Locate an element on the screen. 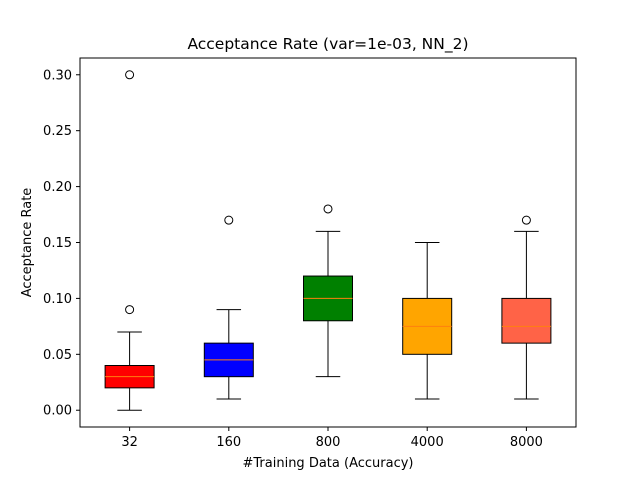  x-axis-label: #Training Data (Accuracy) is located at coordinates (328, 463).